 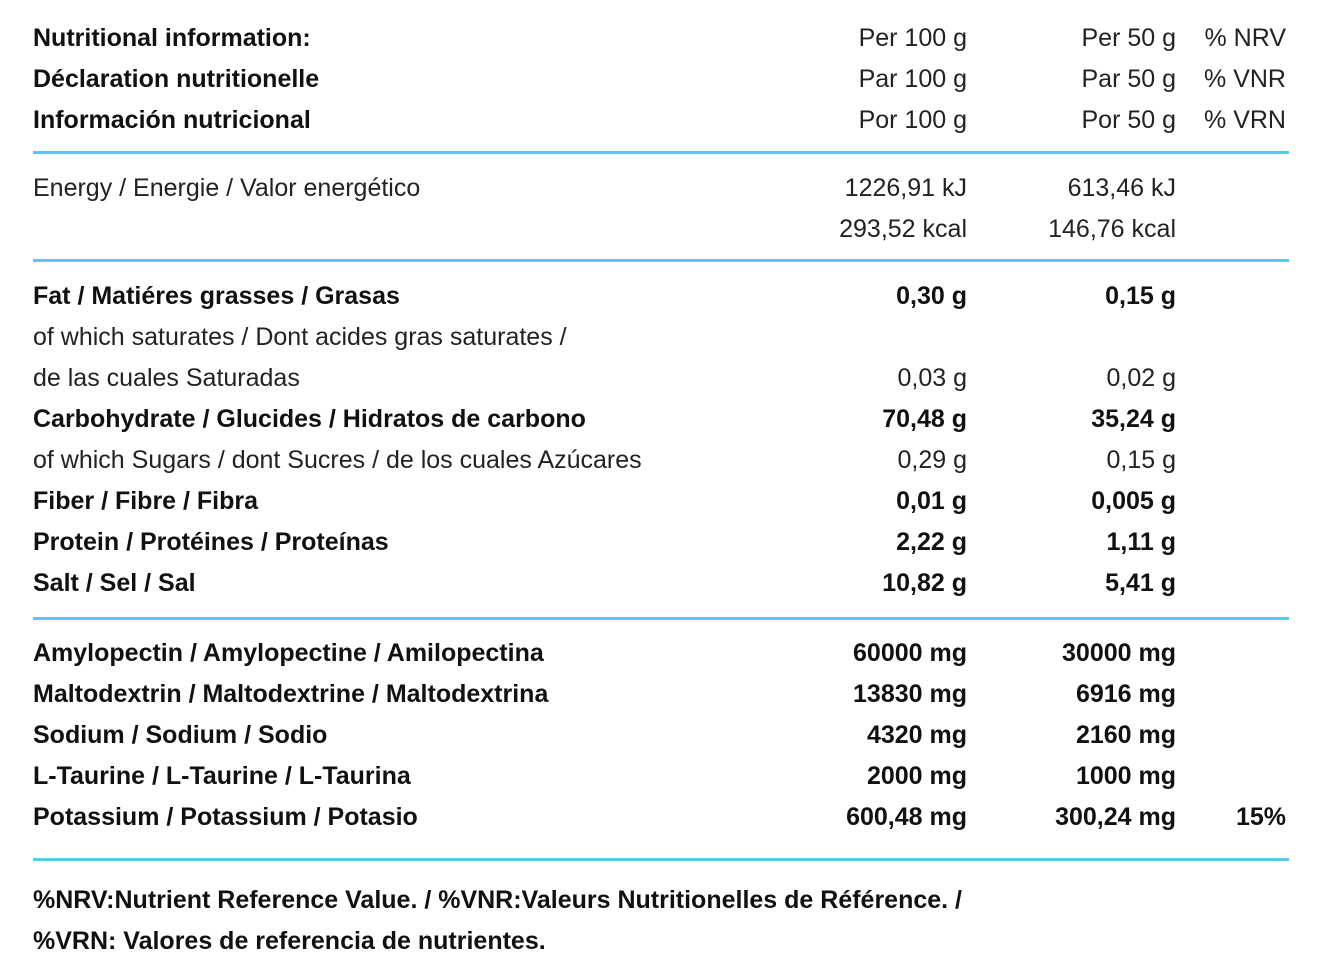 What do you see at coordinates (916, 735) in the screenshot?
I see `row-per100: 4320 mg` at bounding box center [916, 735].